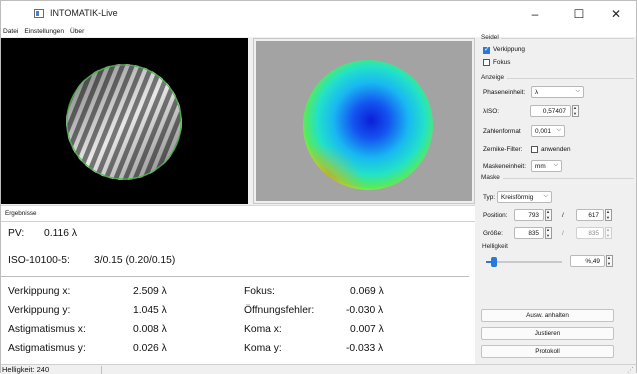  Describe the element at coordinates (616, 14) in the screenshot. I see `close-button: ✕` at that location.